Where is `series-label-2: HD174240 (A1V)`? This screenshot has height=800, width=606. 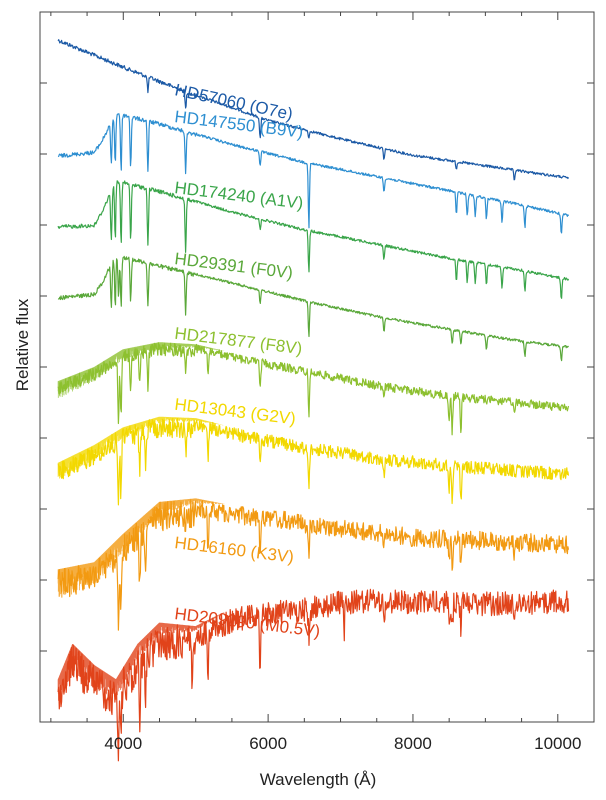
series-label-2: HD174240 (A1V) is located at coordinates (238, 195).